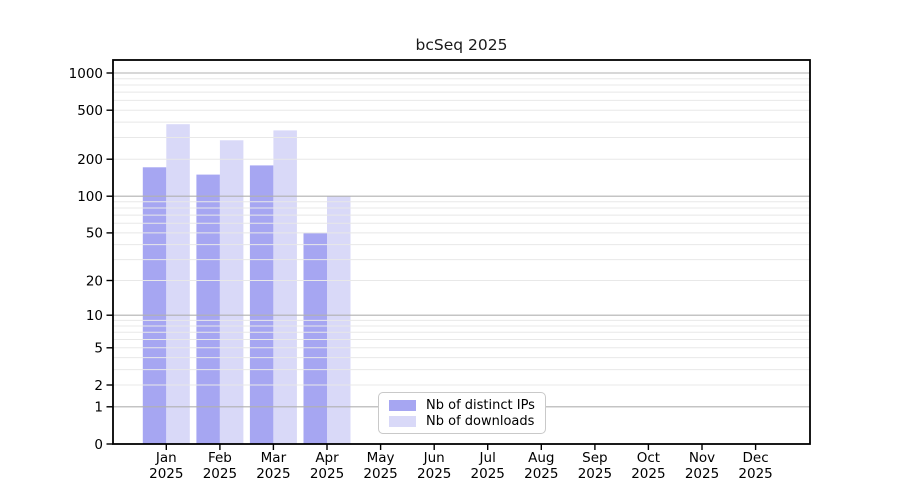 This screenshot has height=500, width=900. I want to click on x-tick-label-month: Jun, so click(434, 458).